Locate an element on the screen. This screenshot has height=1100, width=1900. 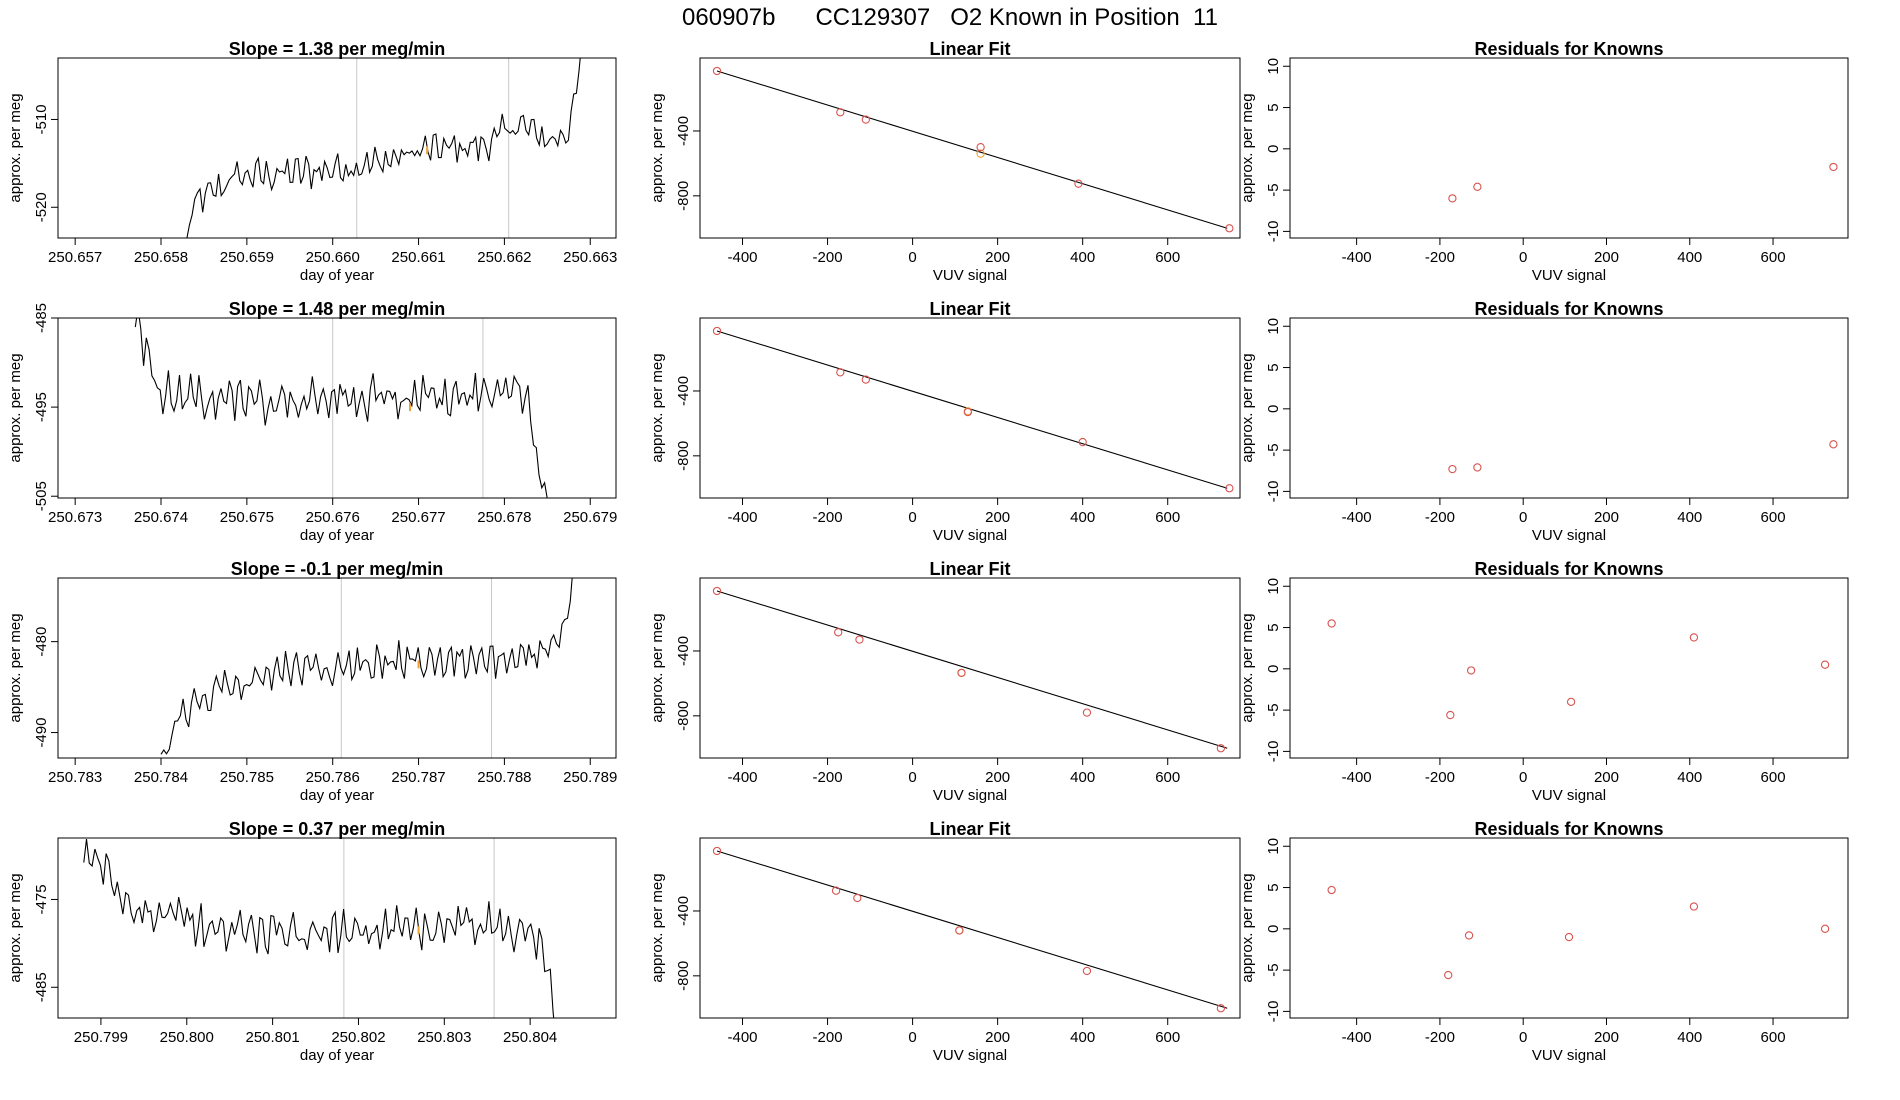
x-tick-label: 250.783 is located at coordinates (75, 777).